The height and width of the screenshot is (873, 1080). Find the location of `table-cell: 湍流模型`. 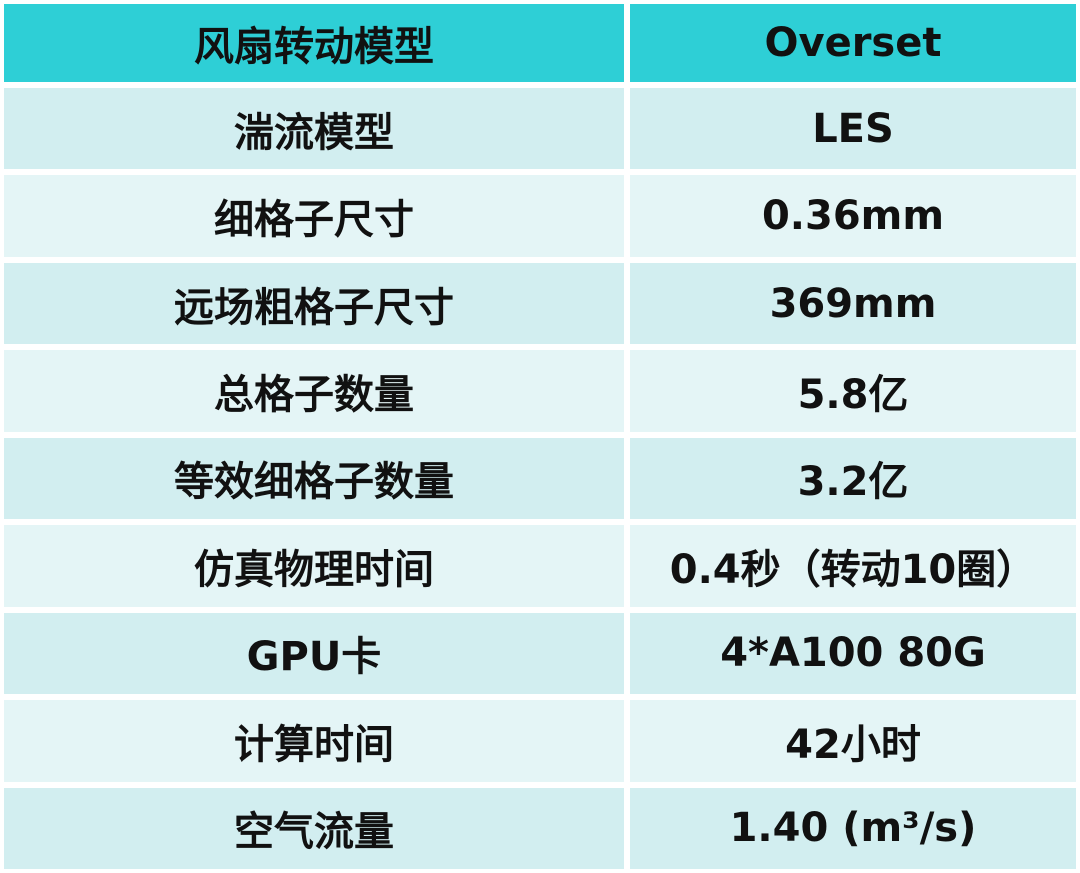

table-cell: 湍流模型 is located at coordinates (314, 129).